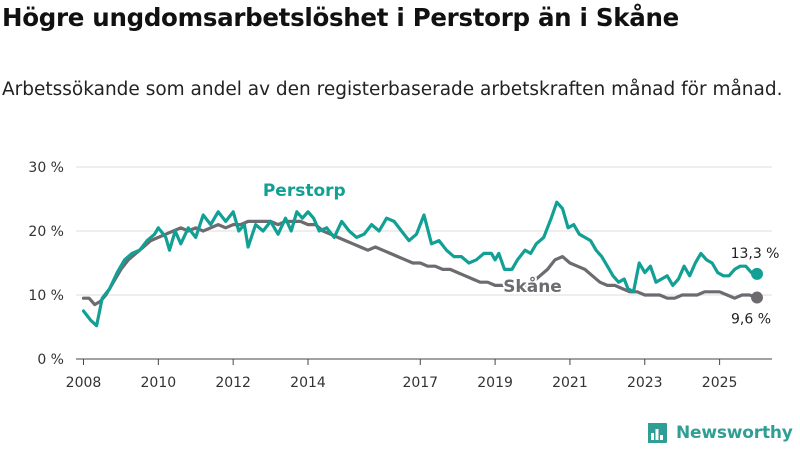 The height and width of the screenshot is (450, 800). What do you see at coordinates (46, 232) in the screenshot?
I see `y-tick-label: 20 %` at bounding box center [46, 232].